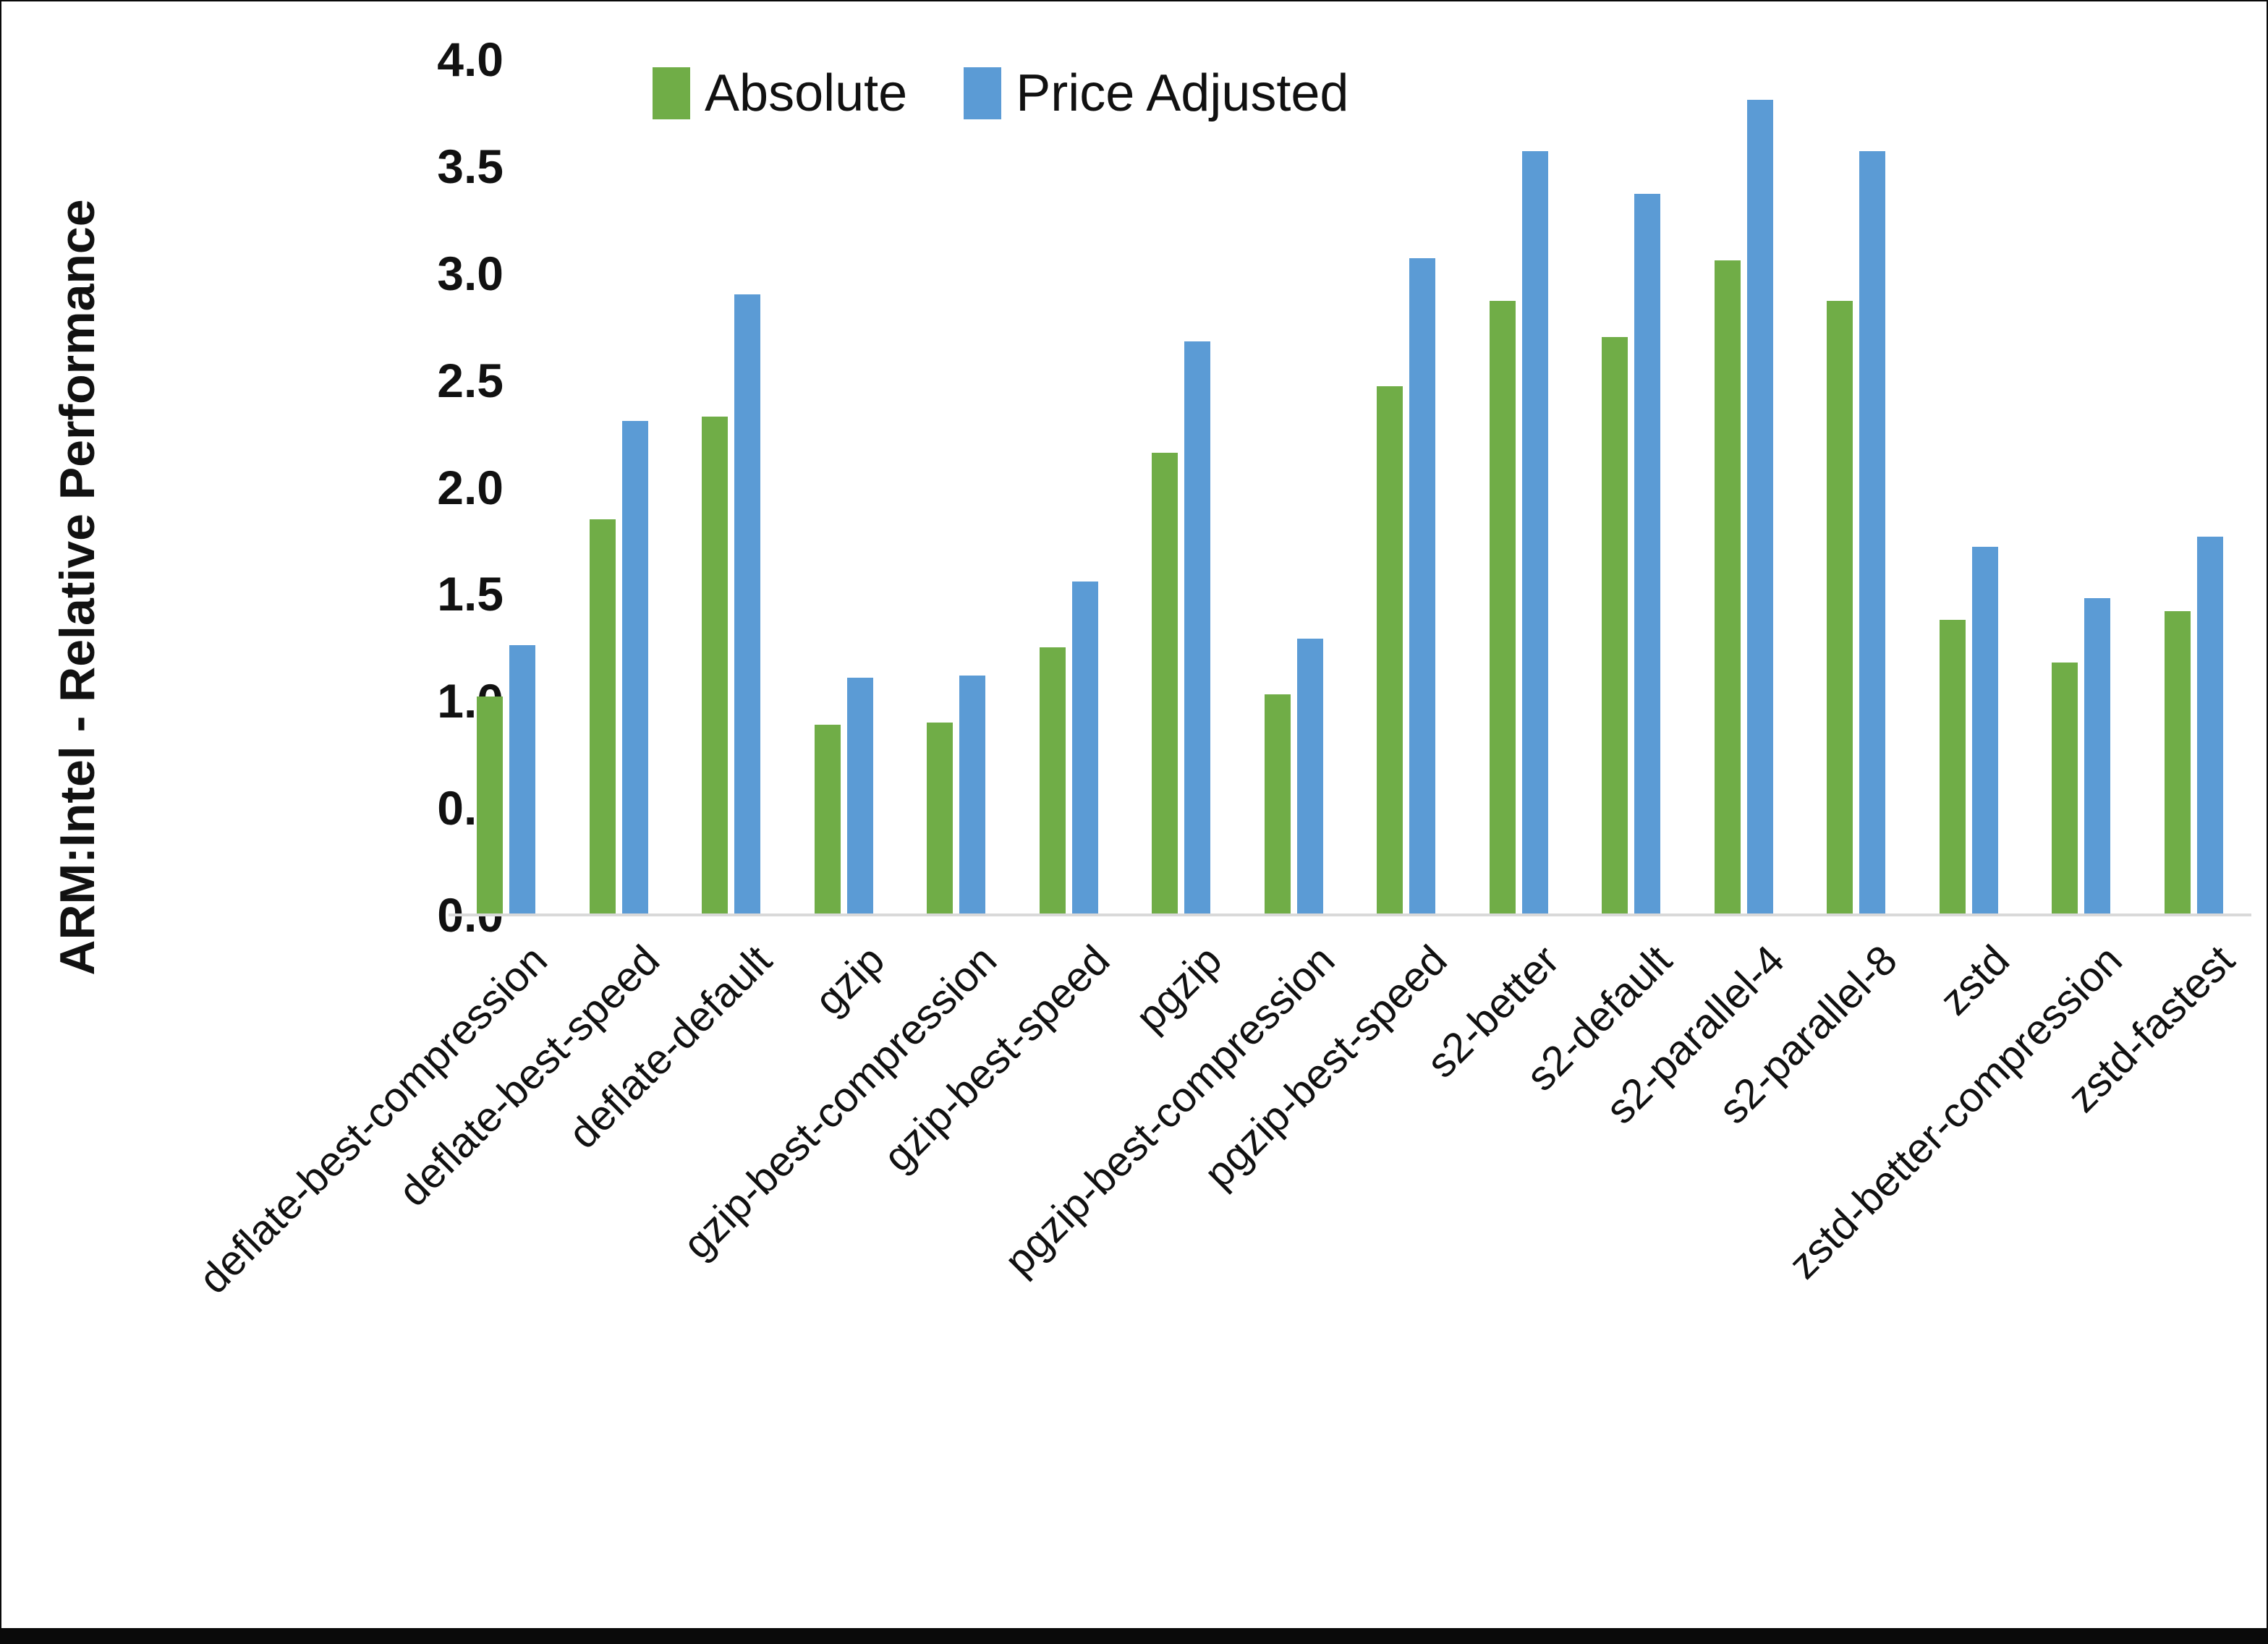 The width and height of the screenshot is (2268, 1644). I want to click on y-tick-label: 2.5, so click(470, 380).